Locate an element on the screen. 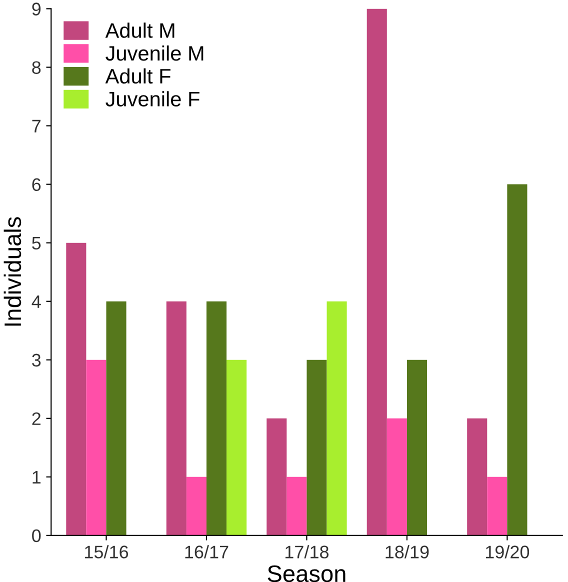 The image size is (568, 582). x-tick-label: 15/16 is located at coordinates (106, 551).